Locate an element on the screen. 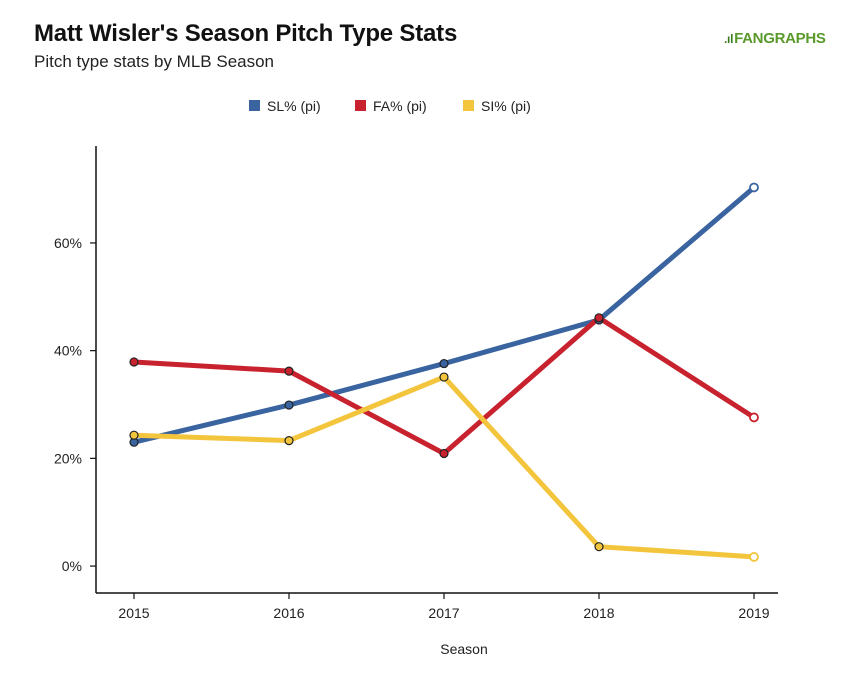  legend: SL% (pi) FA% (pi) SI% (pi) is located at coordinates (390, 106).